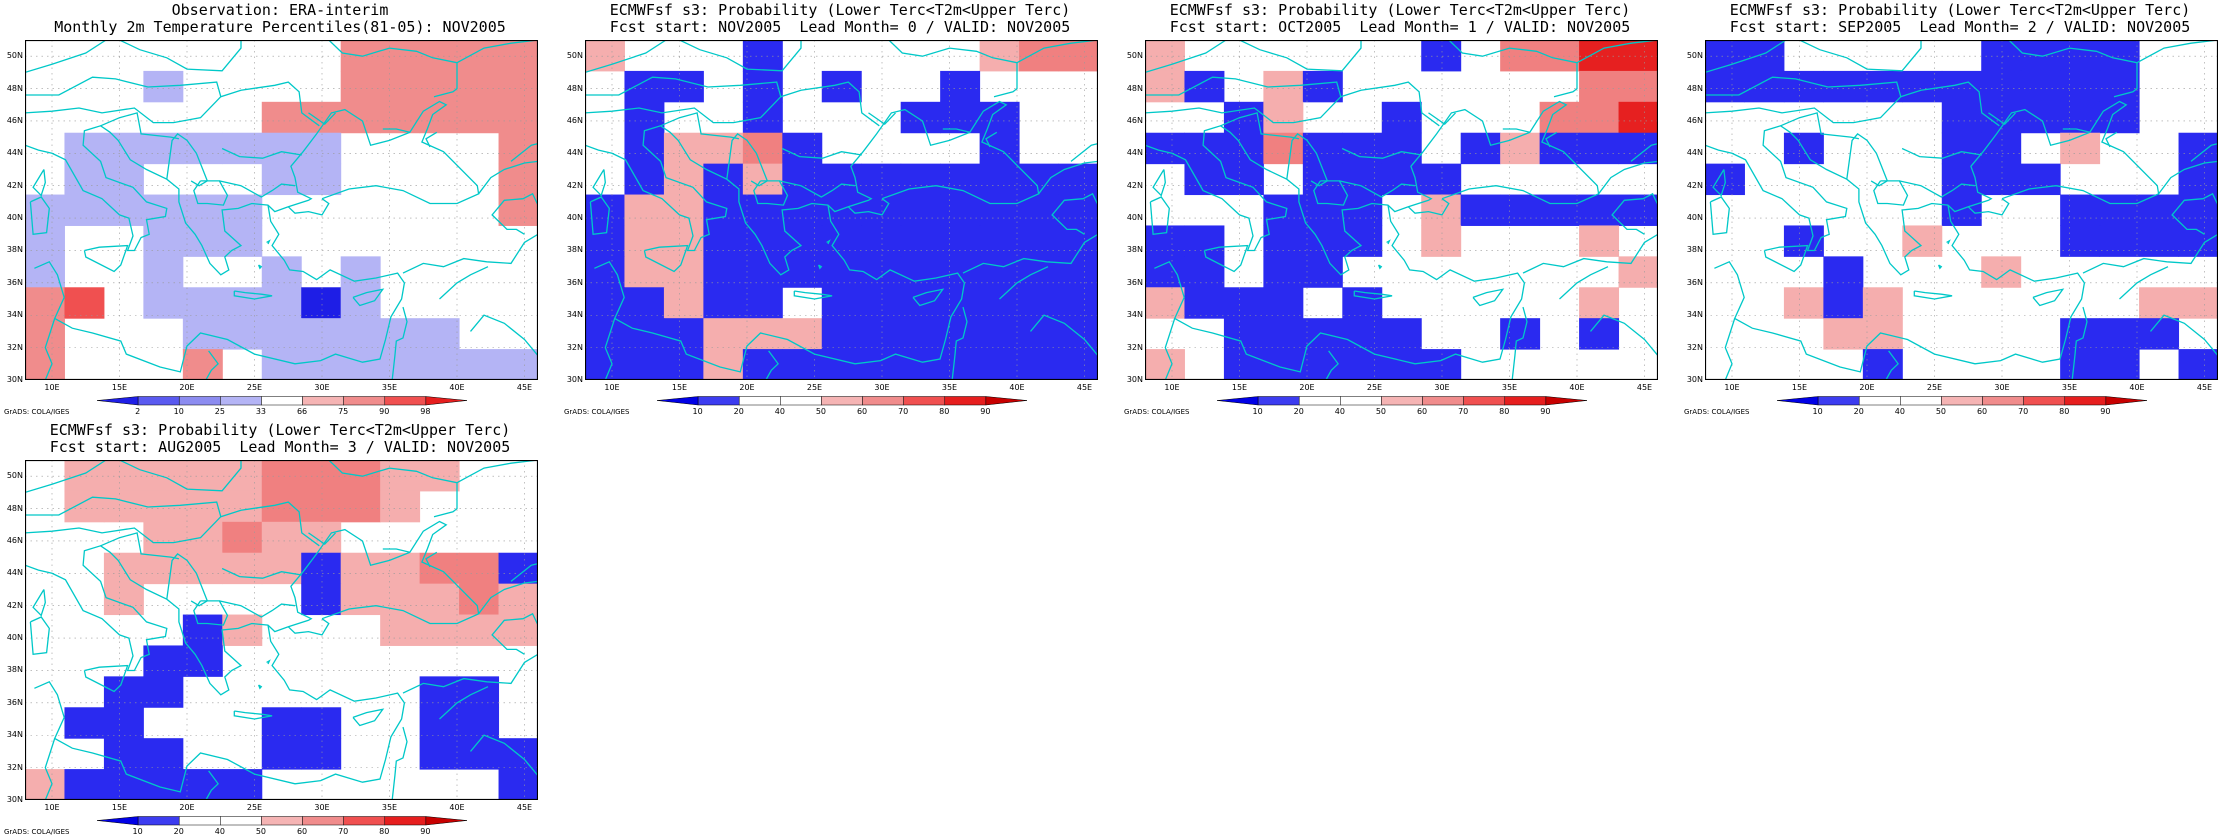 The width and height of the screenshot is (2240, 840). I want to click on colorbar-label: 40, so click(1899, 411).